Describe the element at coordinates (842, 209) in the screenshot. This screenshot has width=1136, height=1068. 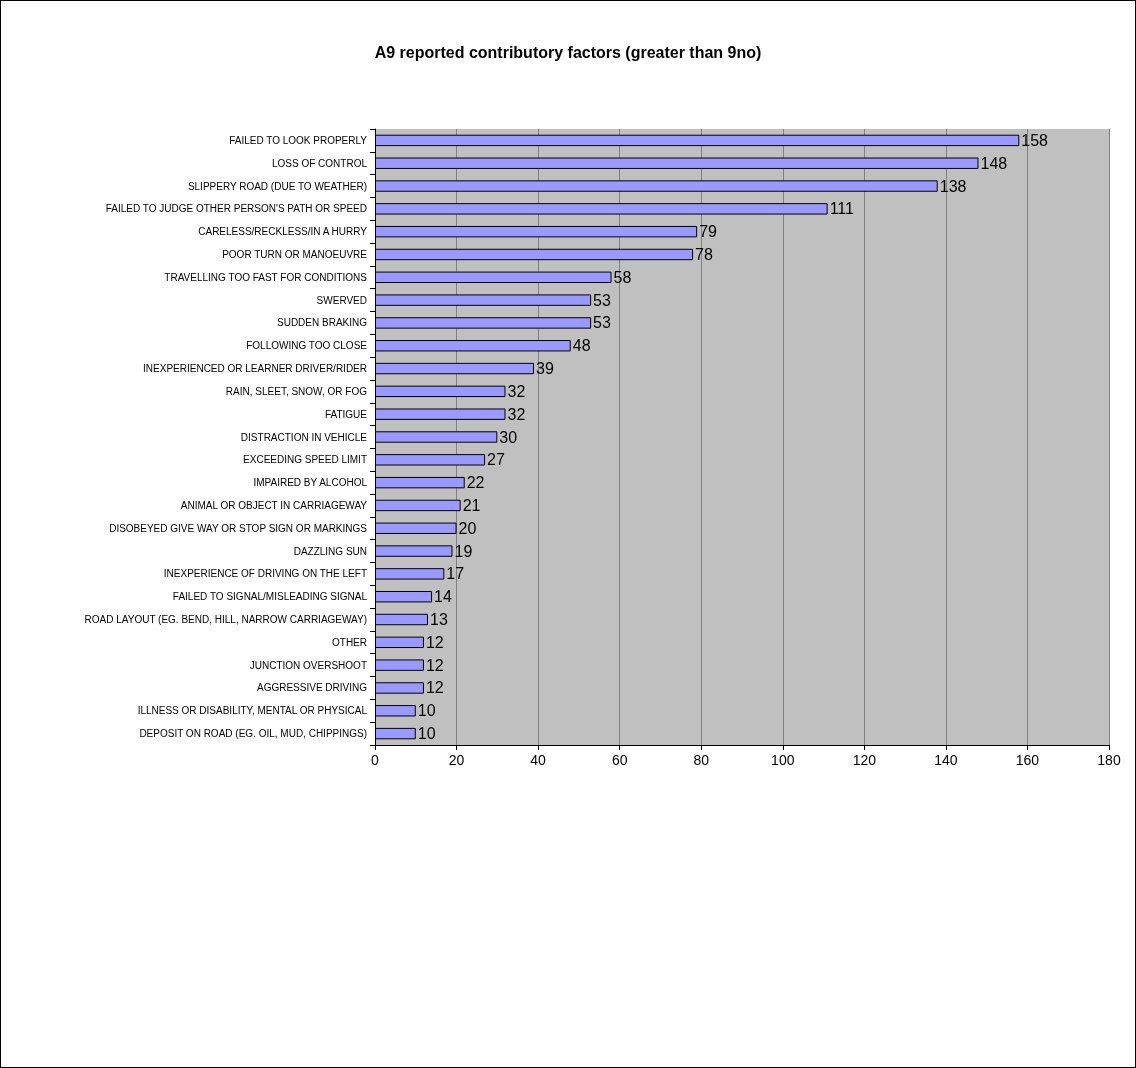
I see `data-label: 111` at that location.